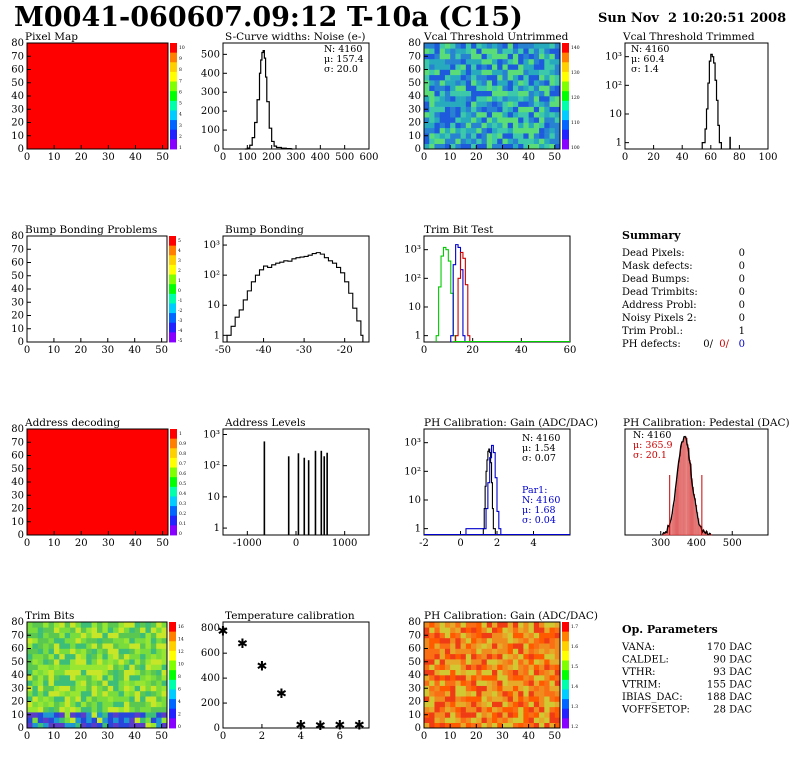 The height and width of the screenshot is (772, 796). I want to click on x-tick-label: 30, so click(107, 736).